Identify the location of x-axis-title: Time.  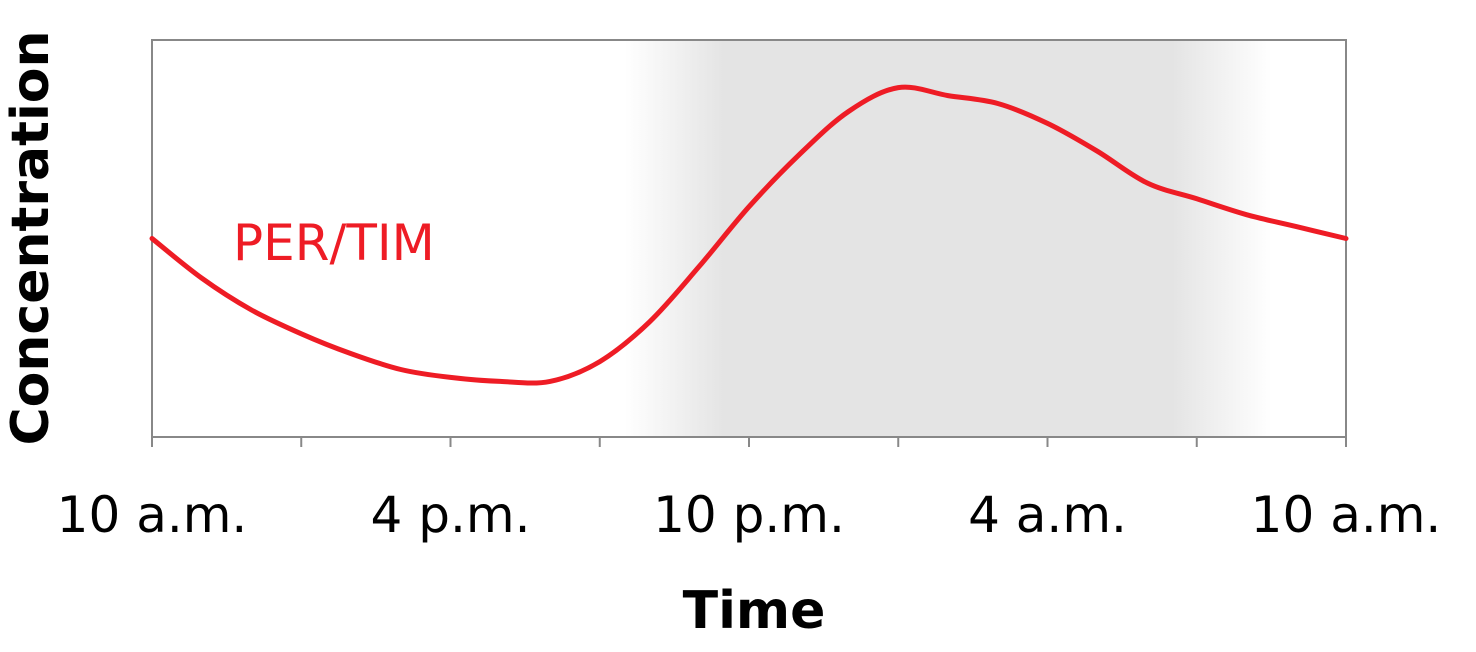
(754, 611).